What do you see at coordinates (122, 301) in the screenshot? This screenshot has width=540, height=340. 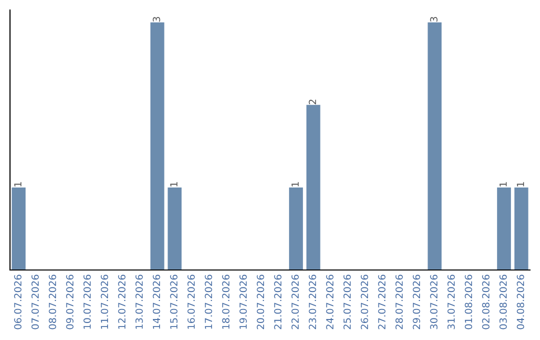 I see `x-tick-label: 12.07.2026` at bounding box center [122, 301].